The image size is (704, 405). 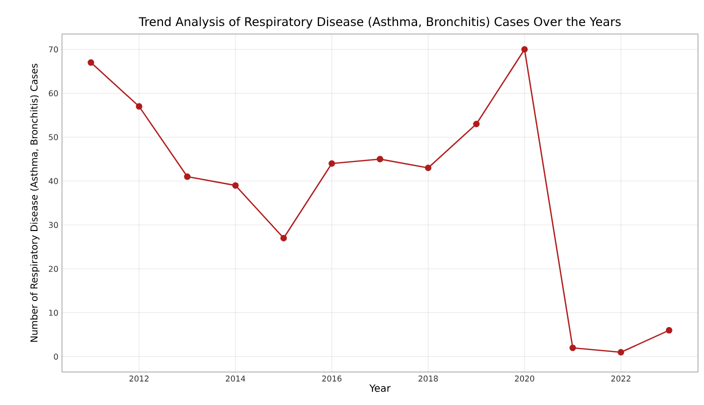 I want to click on y-tick-label: 60, so click(x=53, y=93).